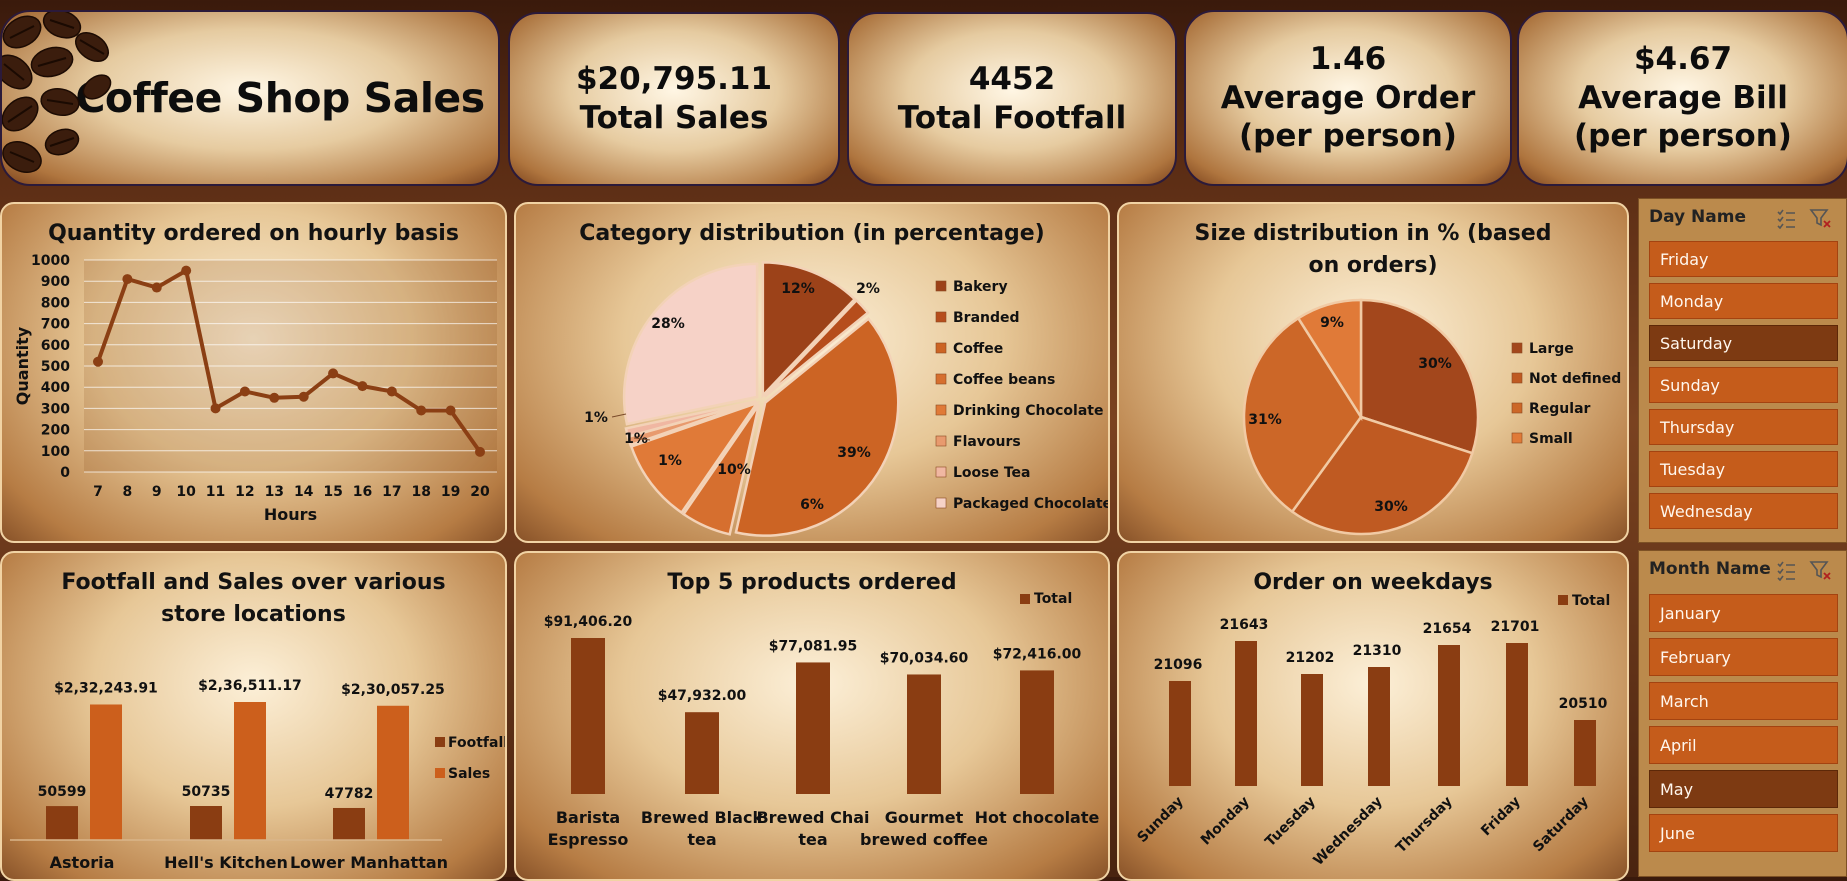  Describe the element at coordinates (1028, 411) in the screenshot. I see `legend-label: Drinking Chocolate` at that location.